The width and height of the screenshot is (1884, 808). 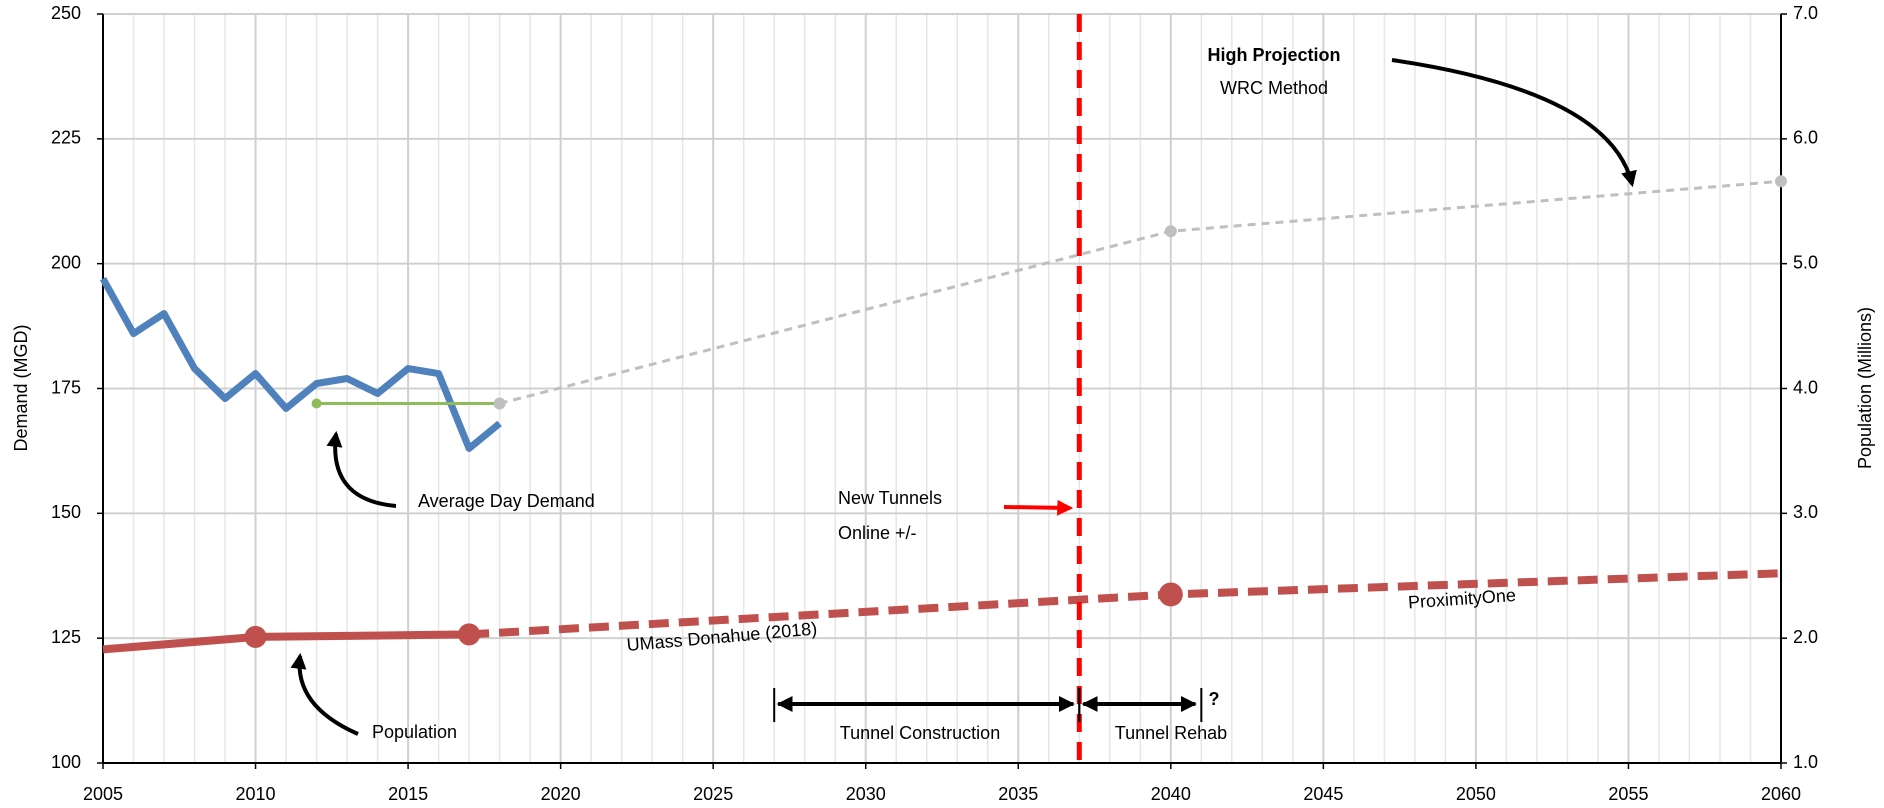 What do you see at coordinates (66, 762) in the screenshot?
I see `y-tick-label: 100` at bounding box center [66, 762].